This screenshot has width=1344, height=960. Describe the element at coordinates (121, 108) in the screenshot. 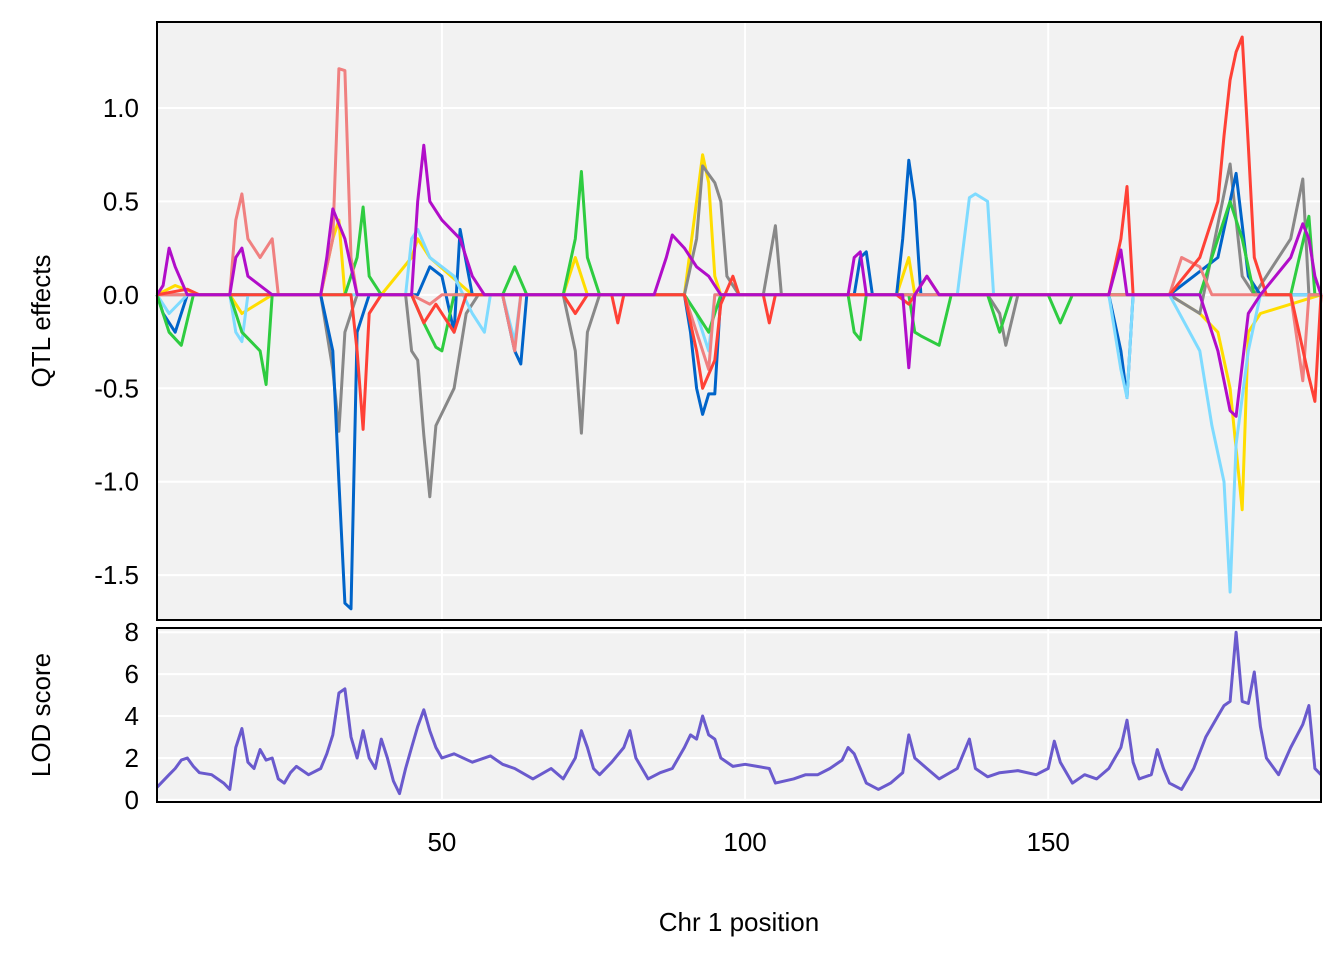

I see `effects-y-tick-label: 1.0` at that location.